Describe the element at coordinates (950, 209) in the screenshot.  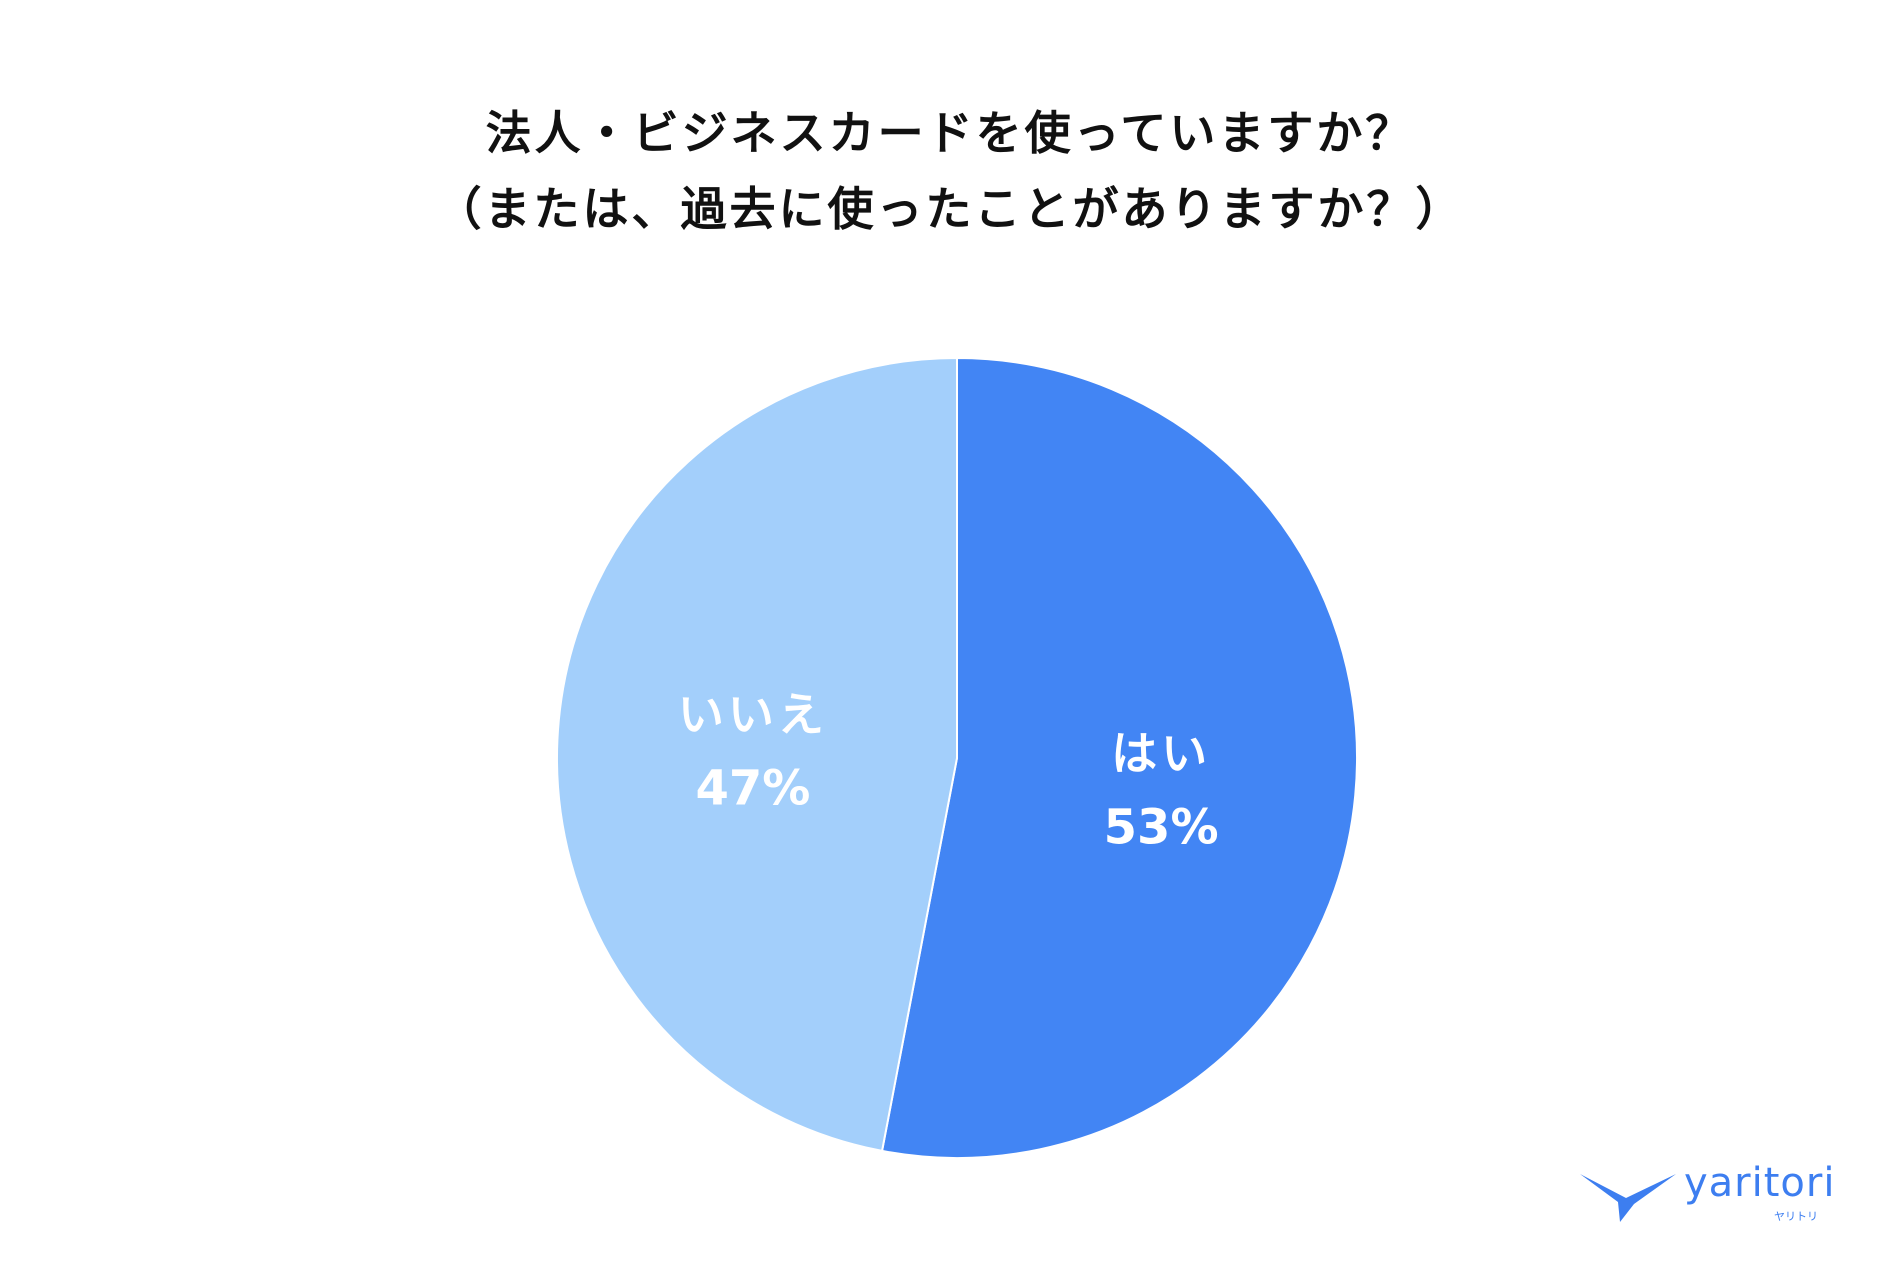
I see `chart-title-line-2: （または、過去に使ったことがありますか？）` at that location.